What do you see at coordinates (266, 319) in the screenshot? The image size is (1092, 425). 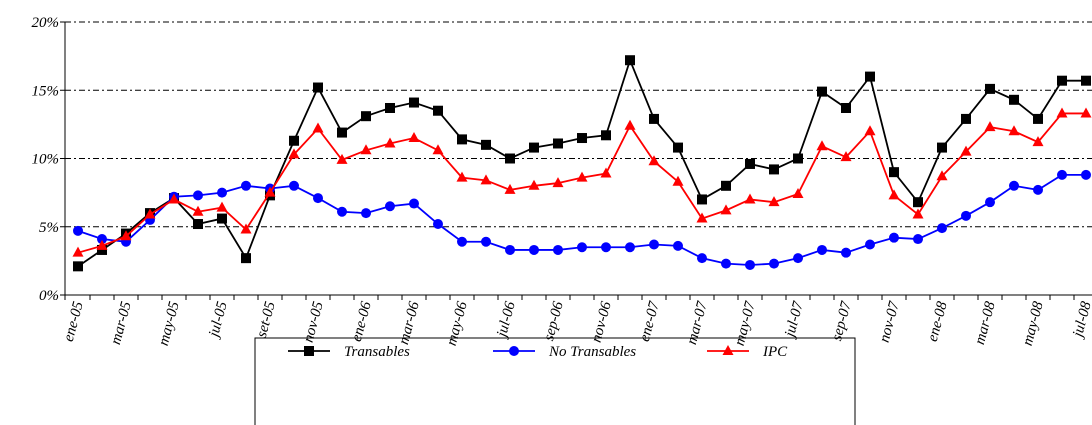 I see `x-tick-label: set-05` at bounding box center [266, 319].